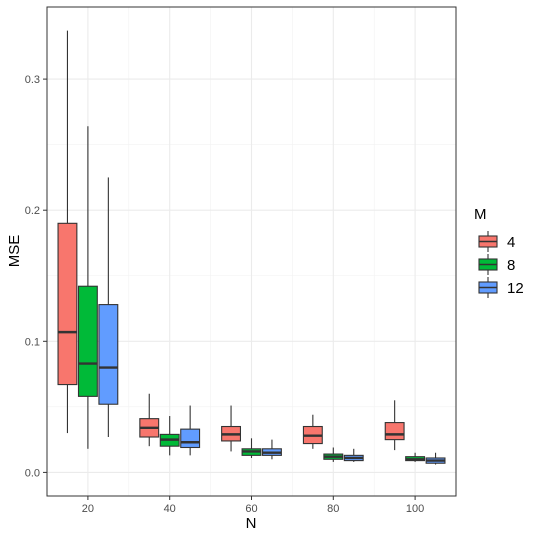 This screenshot has width=540, height=540. What do you see at coordinates (511, 242) in the screenshot?
I see `legend-label: 4` at bounding box center [511, 242].